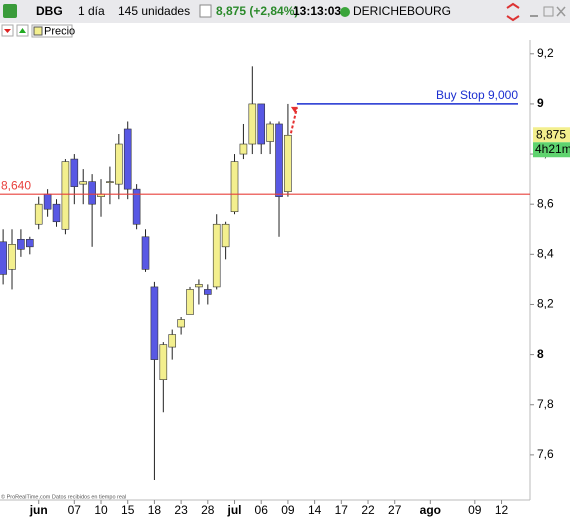 The height and width of the screenshot is (525, 570). I want to click on x-tick-label: 12, so click(502, 510).